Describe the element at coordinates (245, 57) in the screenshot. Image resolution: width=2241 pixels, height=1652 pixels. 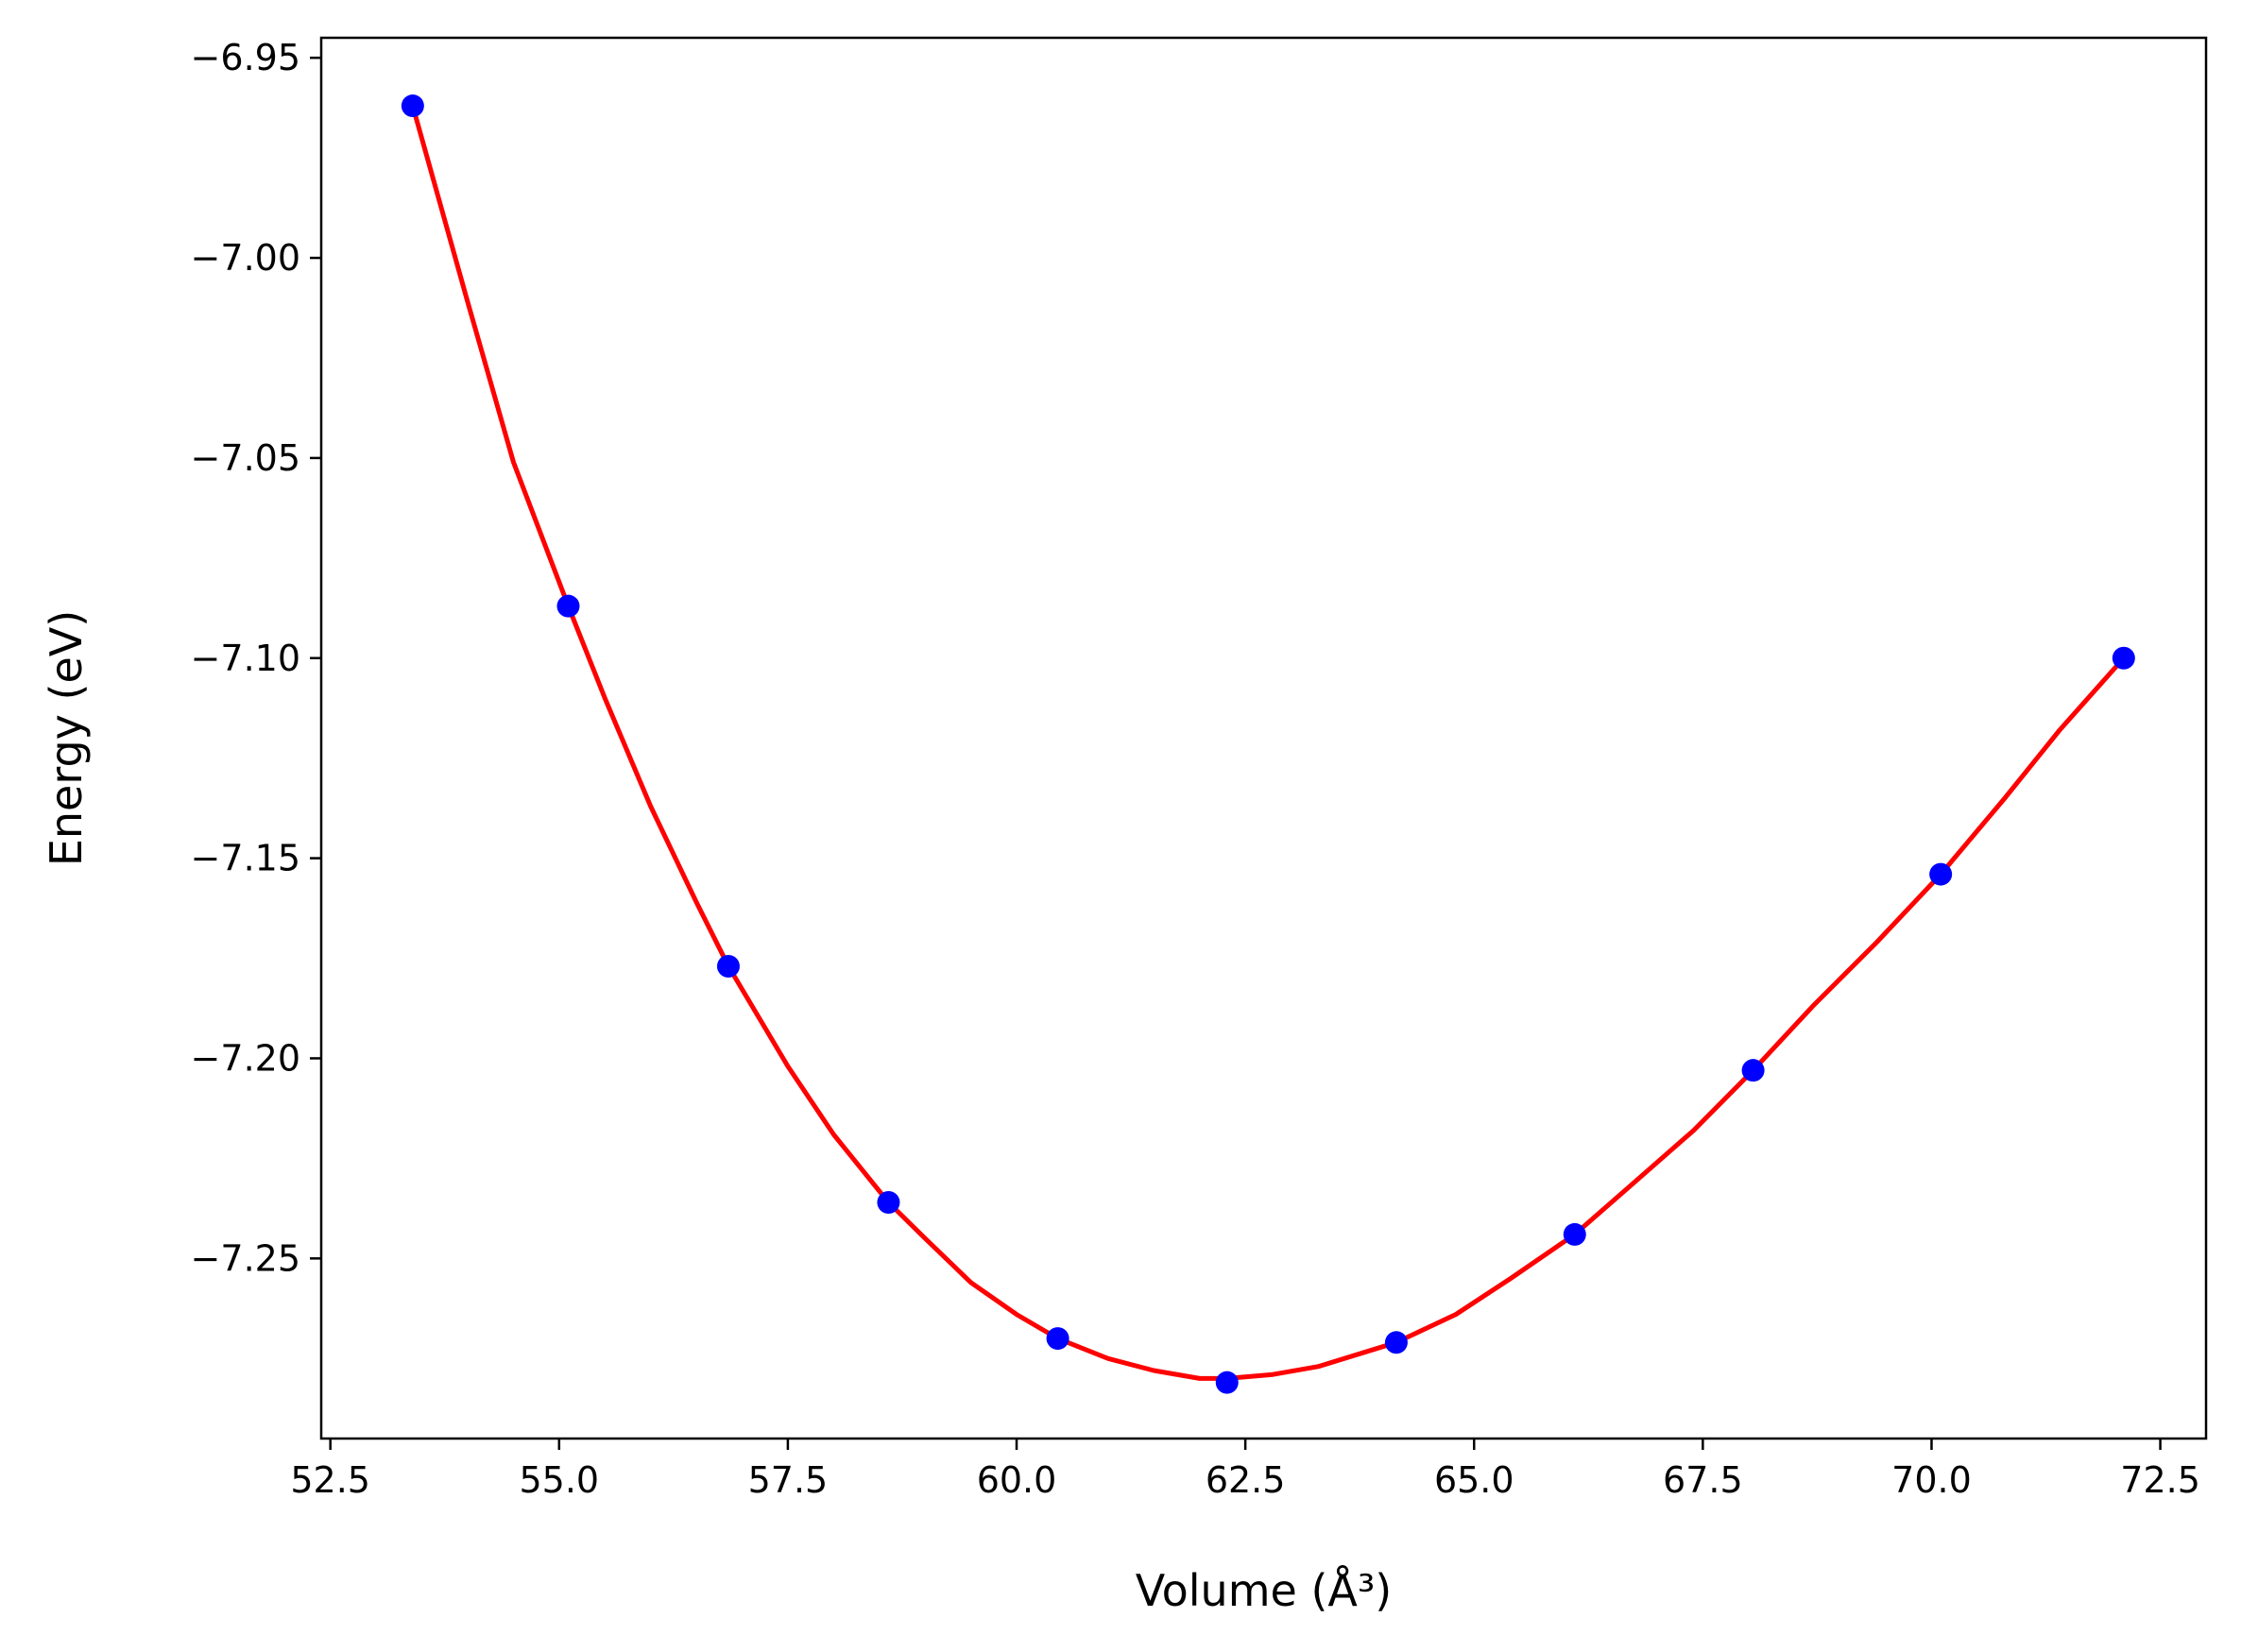
I see `y-tick-label: −6.95` at that location.